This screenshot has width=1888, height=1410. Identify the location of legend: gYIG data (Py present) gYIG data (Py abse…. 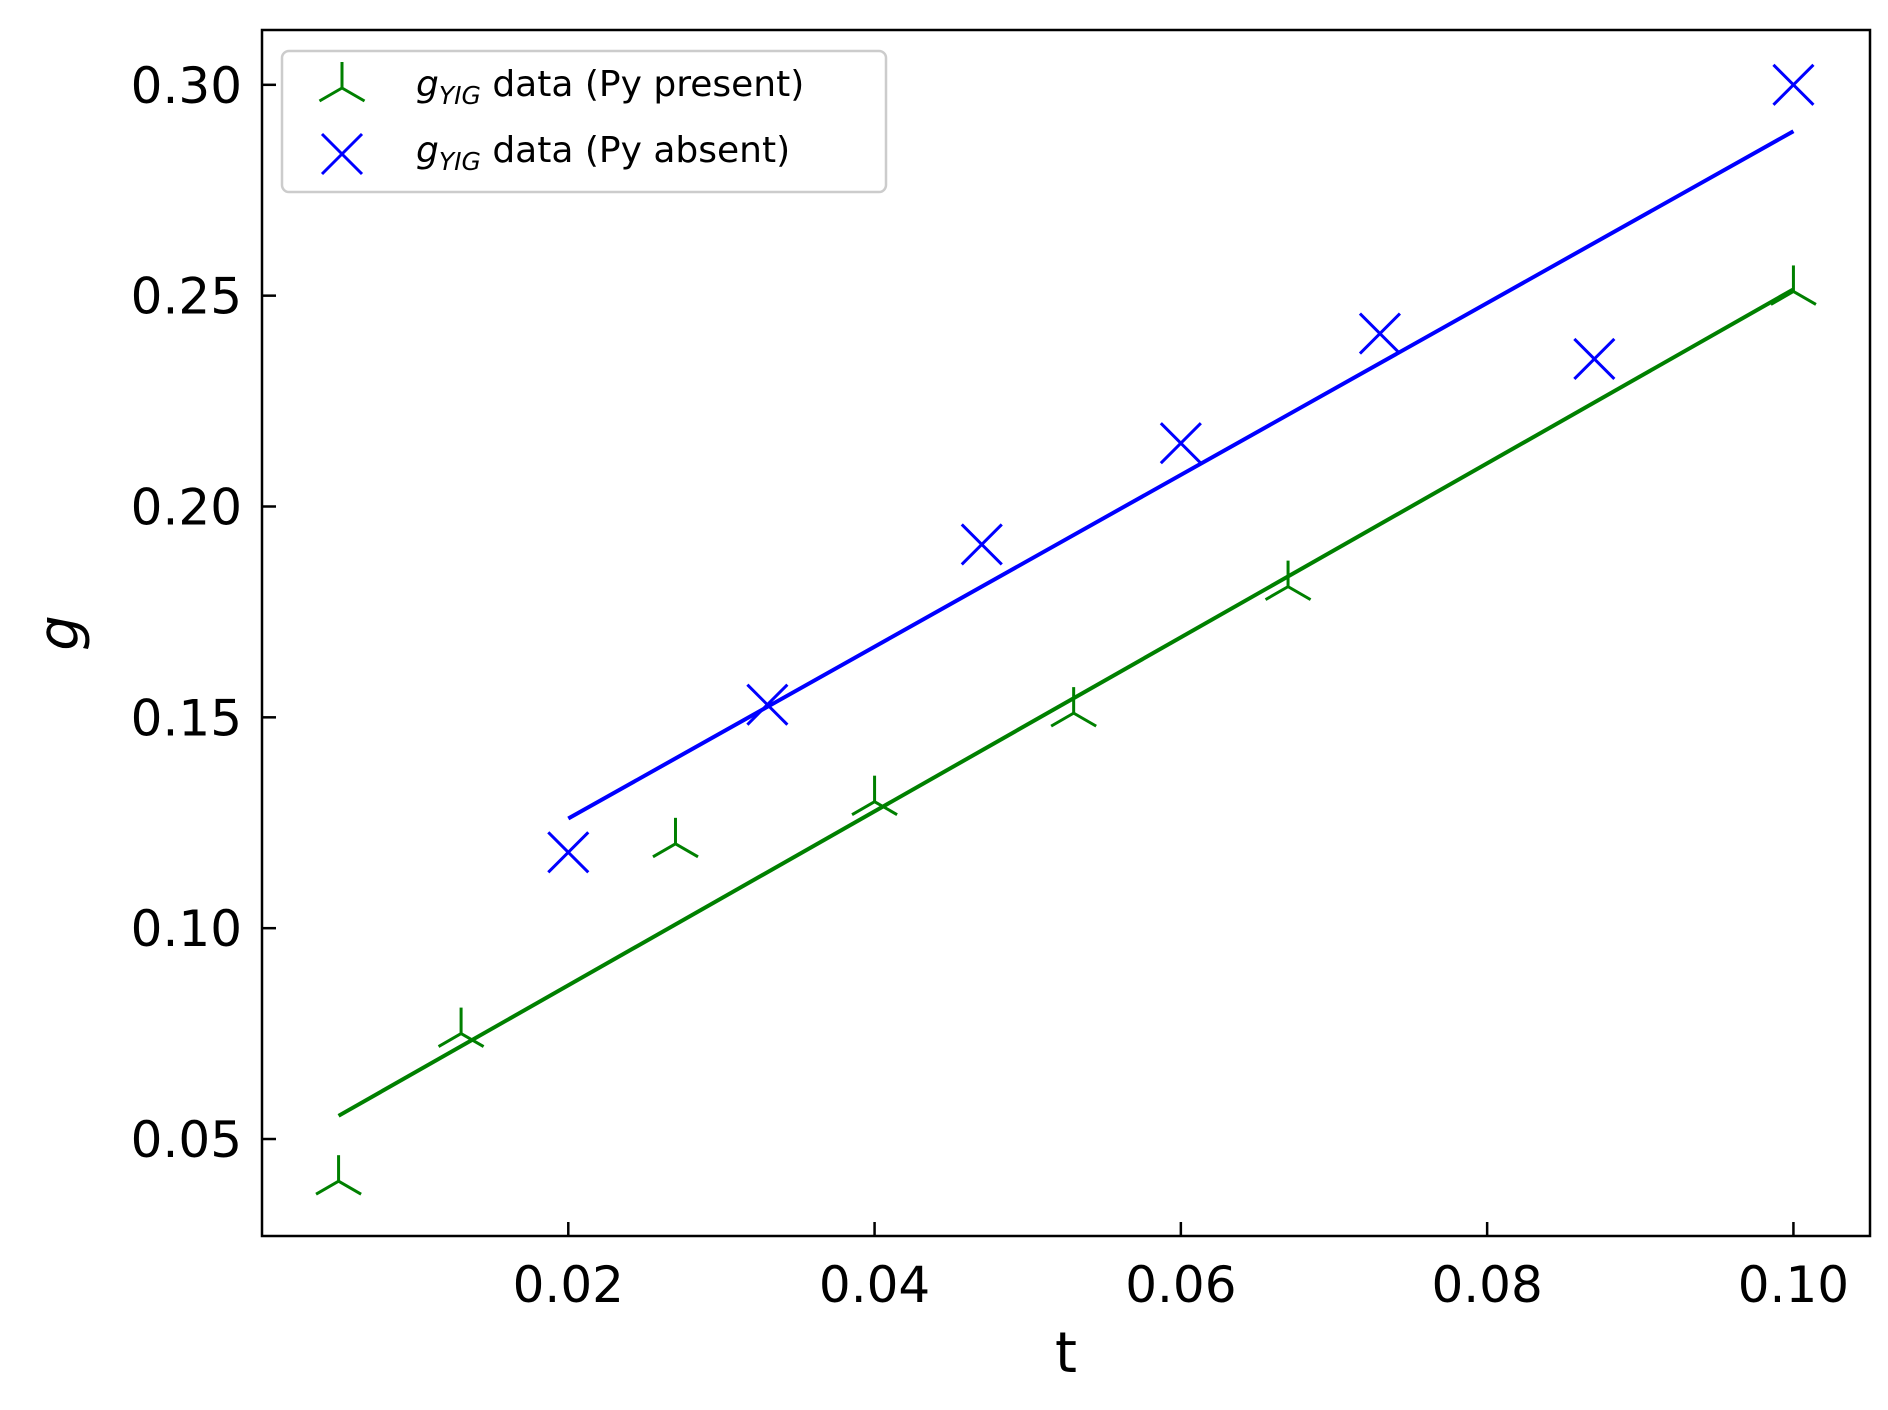
(584, 121).